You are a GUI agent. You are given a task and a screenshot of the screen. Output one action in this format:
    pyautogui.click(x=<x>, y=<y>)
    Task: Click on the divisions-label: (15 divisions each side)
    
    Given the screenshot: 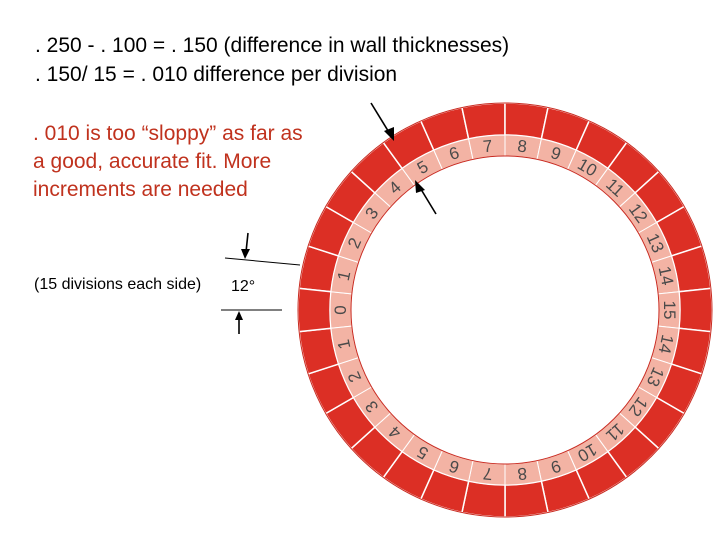 What is the action you would take?
    pyautogui.click(x=118, y=284)
    